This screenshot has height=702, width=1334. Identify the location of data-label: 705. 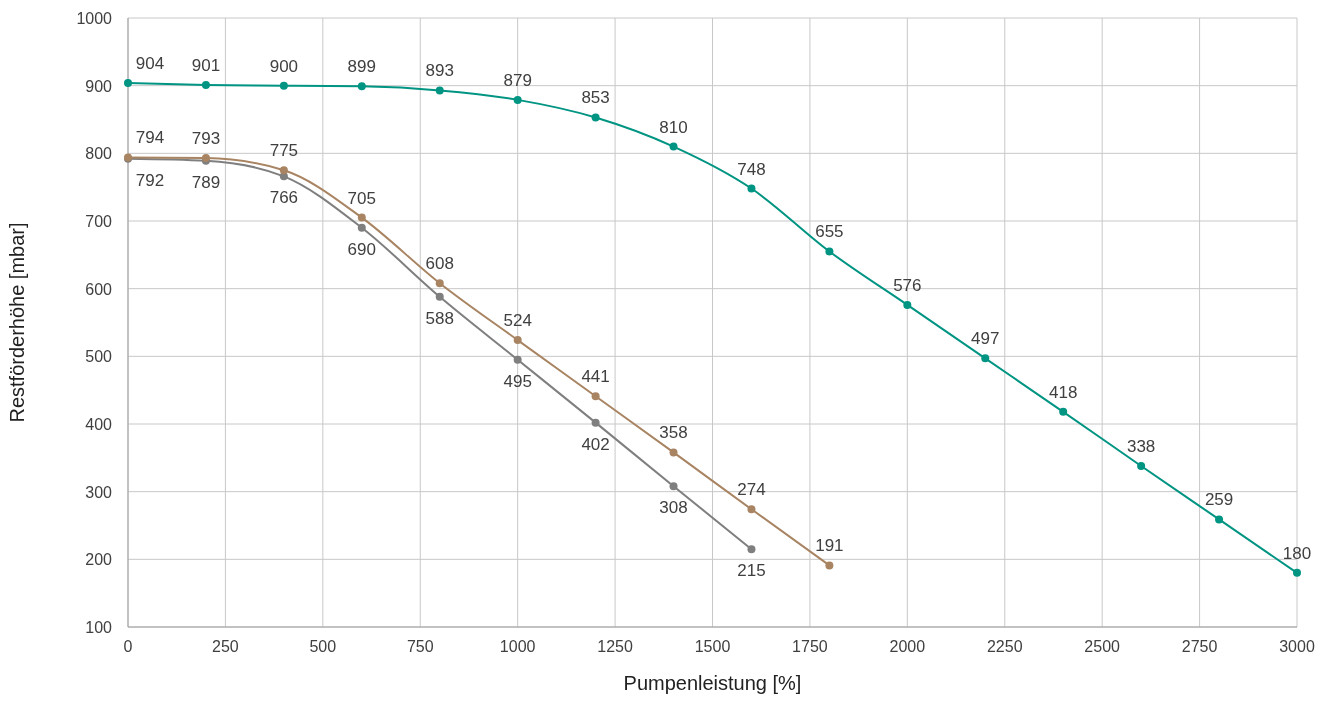
(361, 198).